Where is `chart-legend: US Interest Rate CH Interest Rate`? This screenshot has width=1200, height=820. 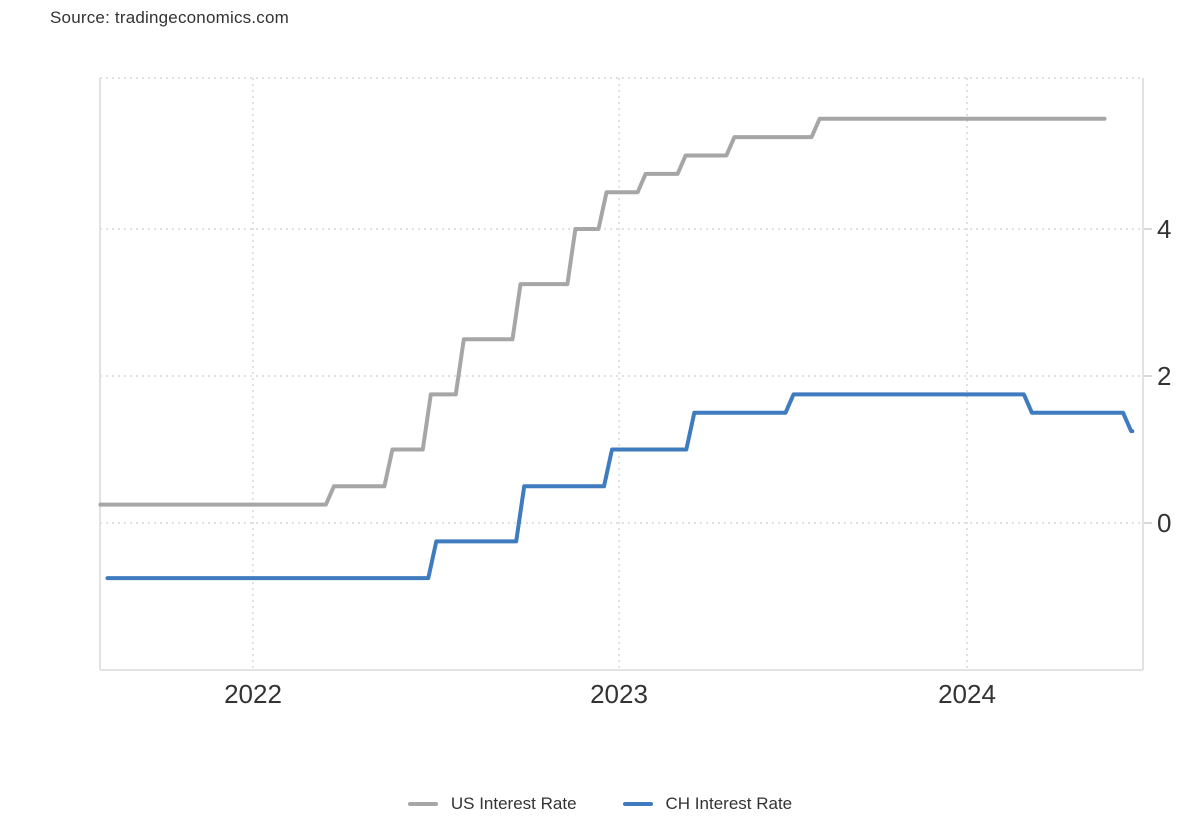 chart-legend: US Interest Rate CH Interest Rate is located at coordinates (600, 804).